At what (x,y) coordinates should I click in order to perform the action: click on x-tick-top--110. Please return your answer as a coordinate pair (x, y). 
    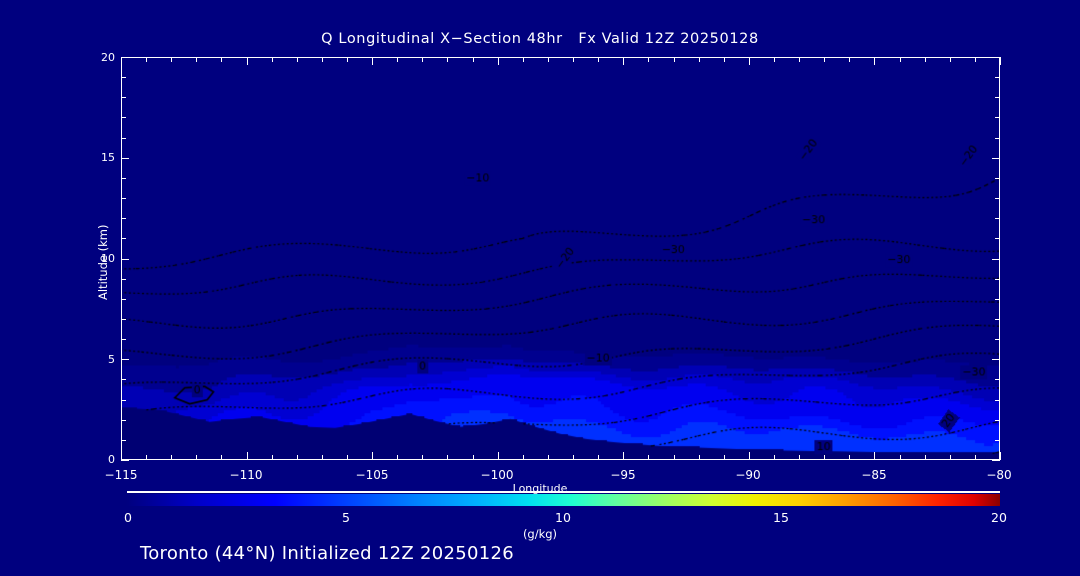
    Looking at the image, I should click on (247, 61).